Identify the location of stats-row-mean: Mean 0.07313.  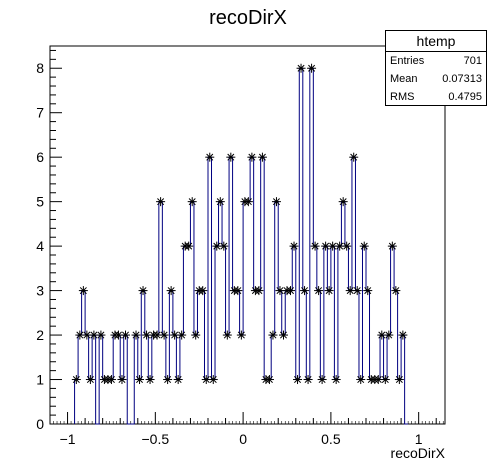
(436, 79).